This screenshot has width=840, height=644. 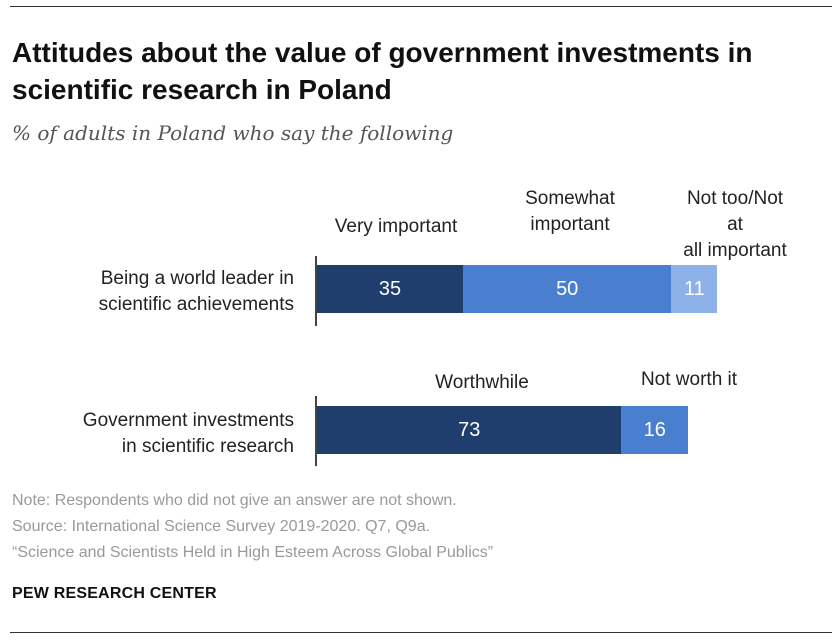 I want to click on bar-segment-1-3: 11, so click(x=694, y=289).